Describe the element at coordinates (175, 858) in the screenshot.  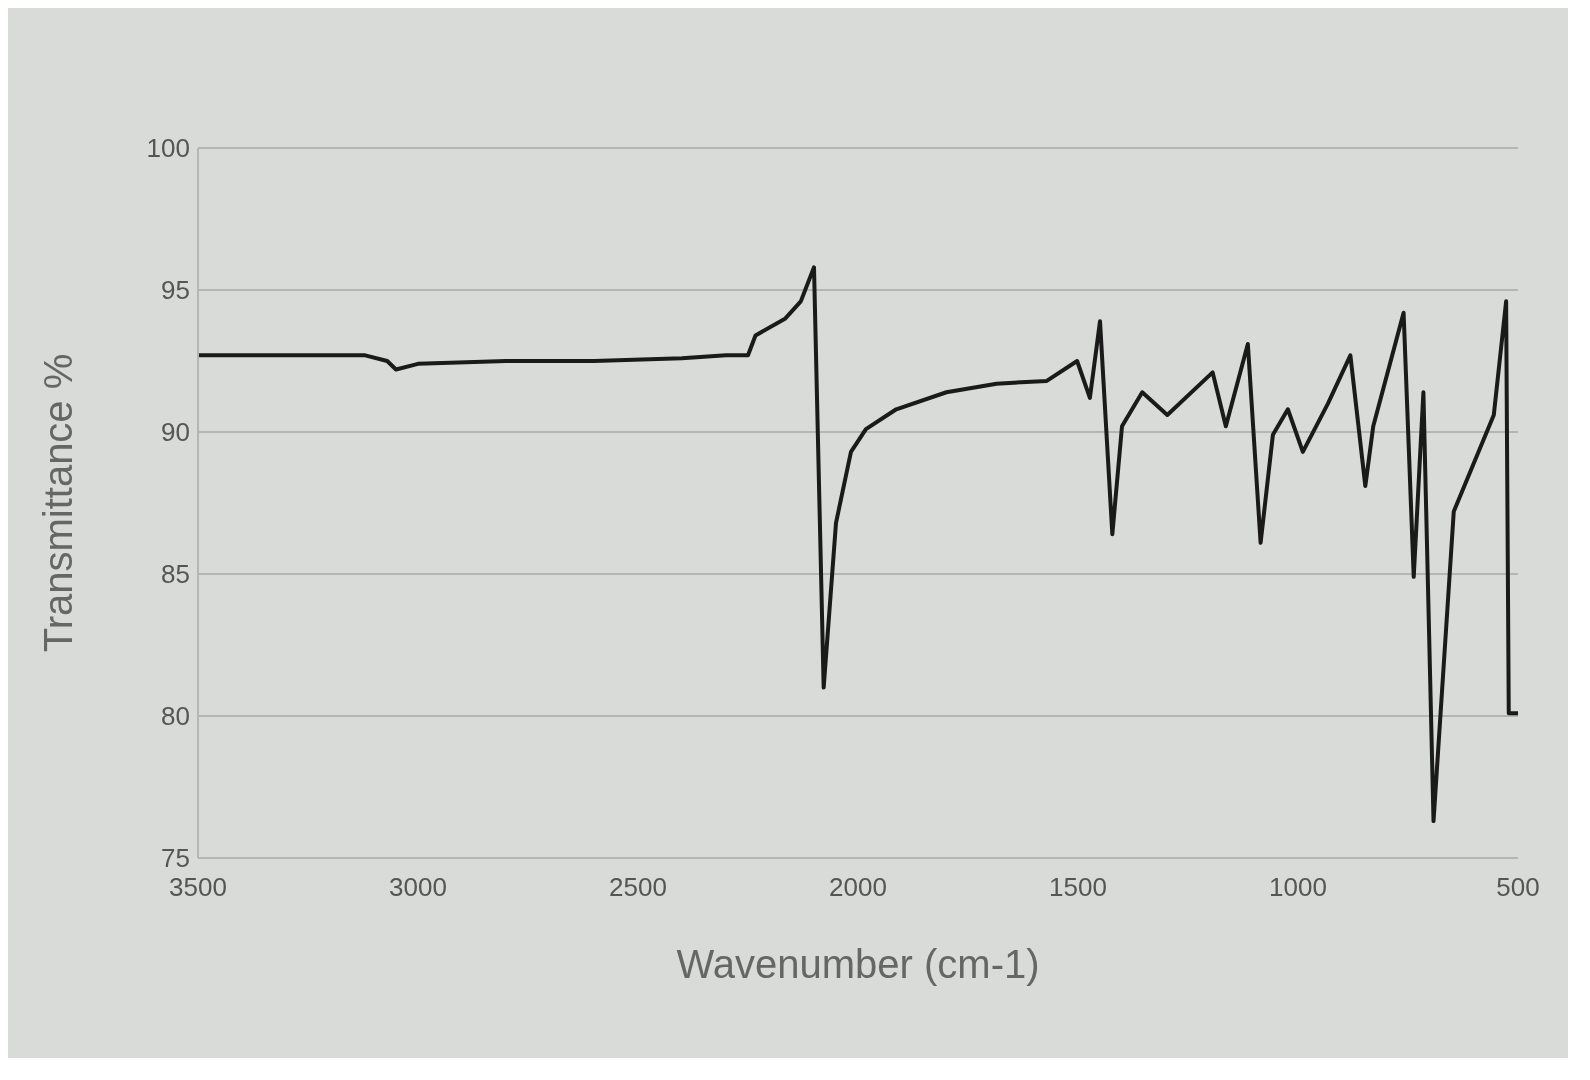
I see `y-tick-label: 75` at that location.